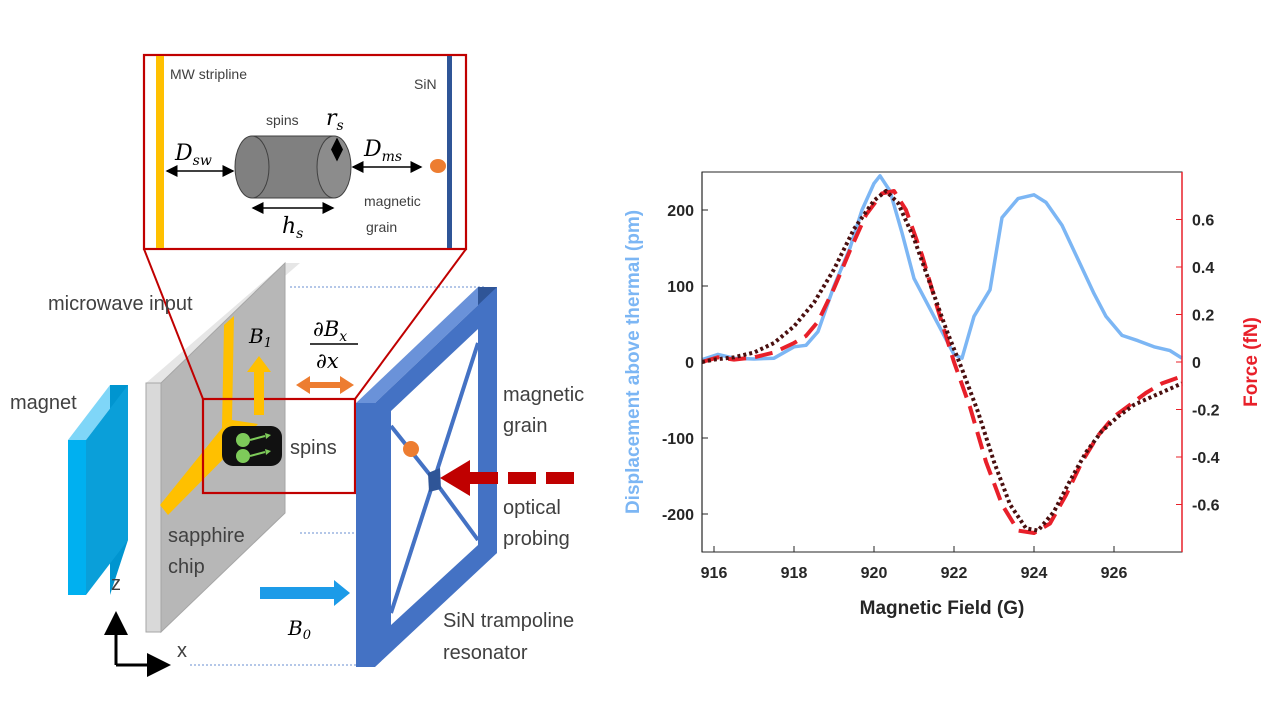 This screenshot has height=720, width=1280. Describe the element at coordinates (382, 151) in the screenshot. I see `d-ms-label: Dms` at that location.